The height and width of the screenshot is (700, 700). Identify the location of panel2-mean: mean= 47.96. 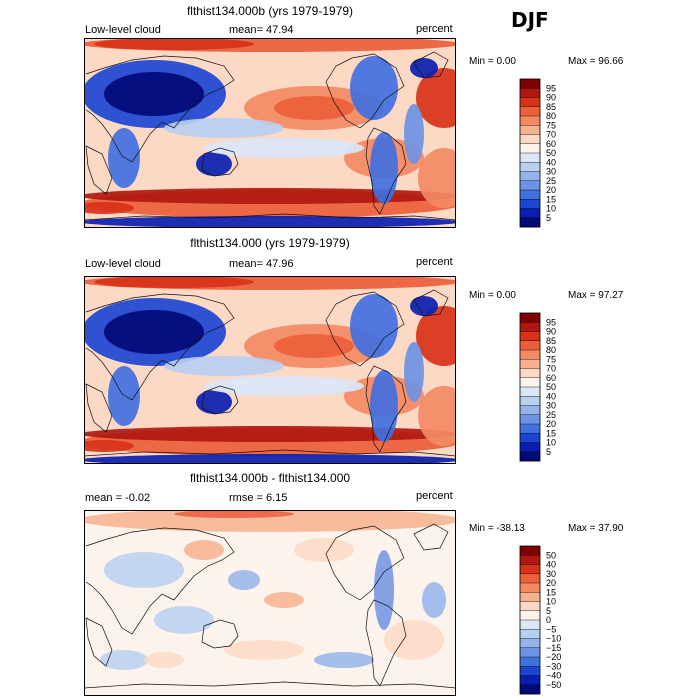
(261, 264).